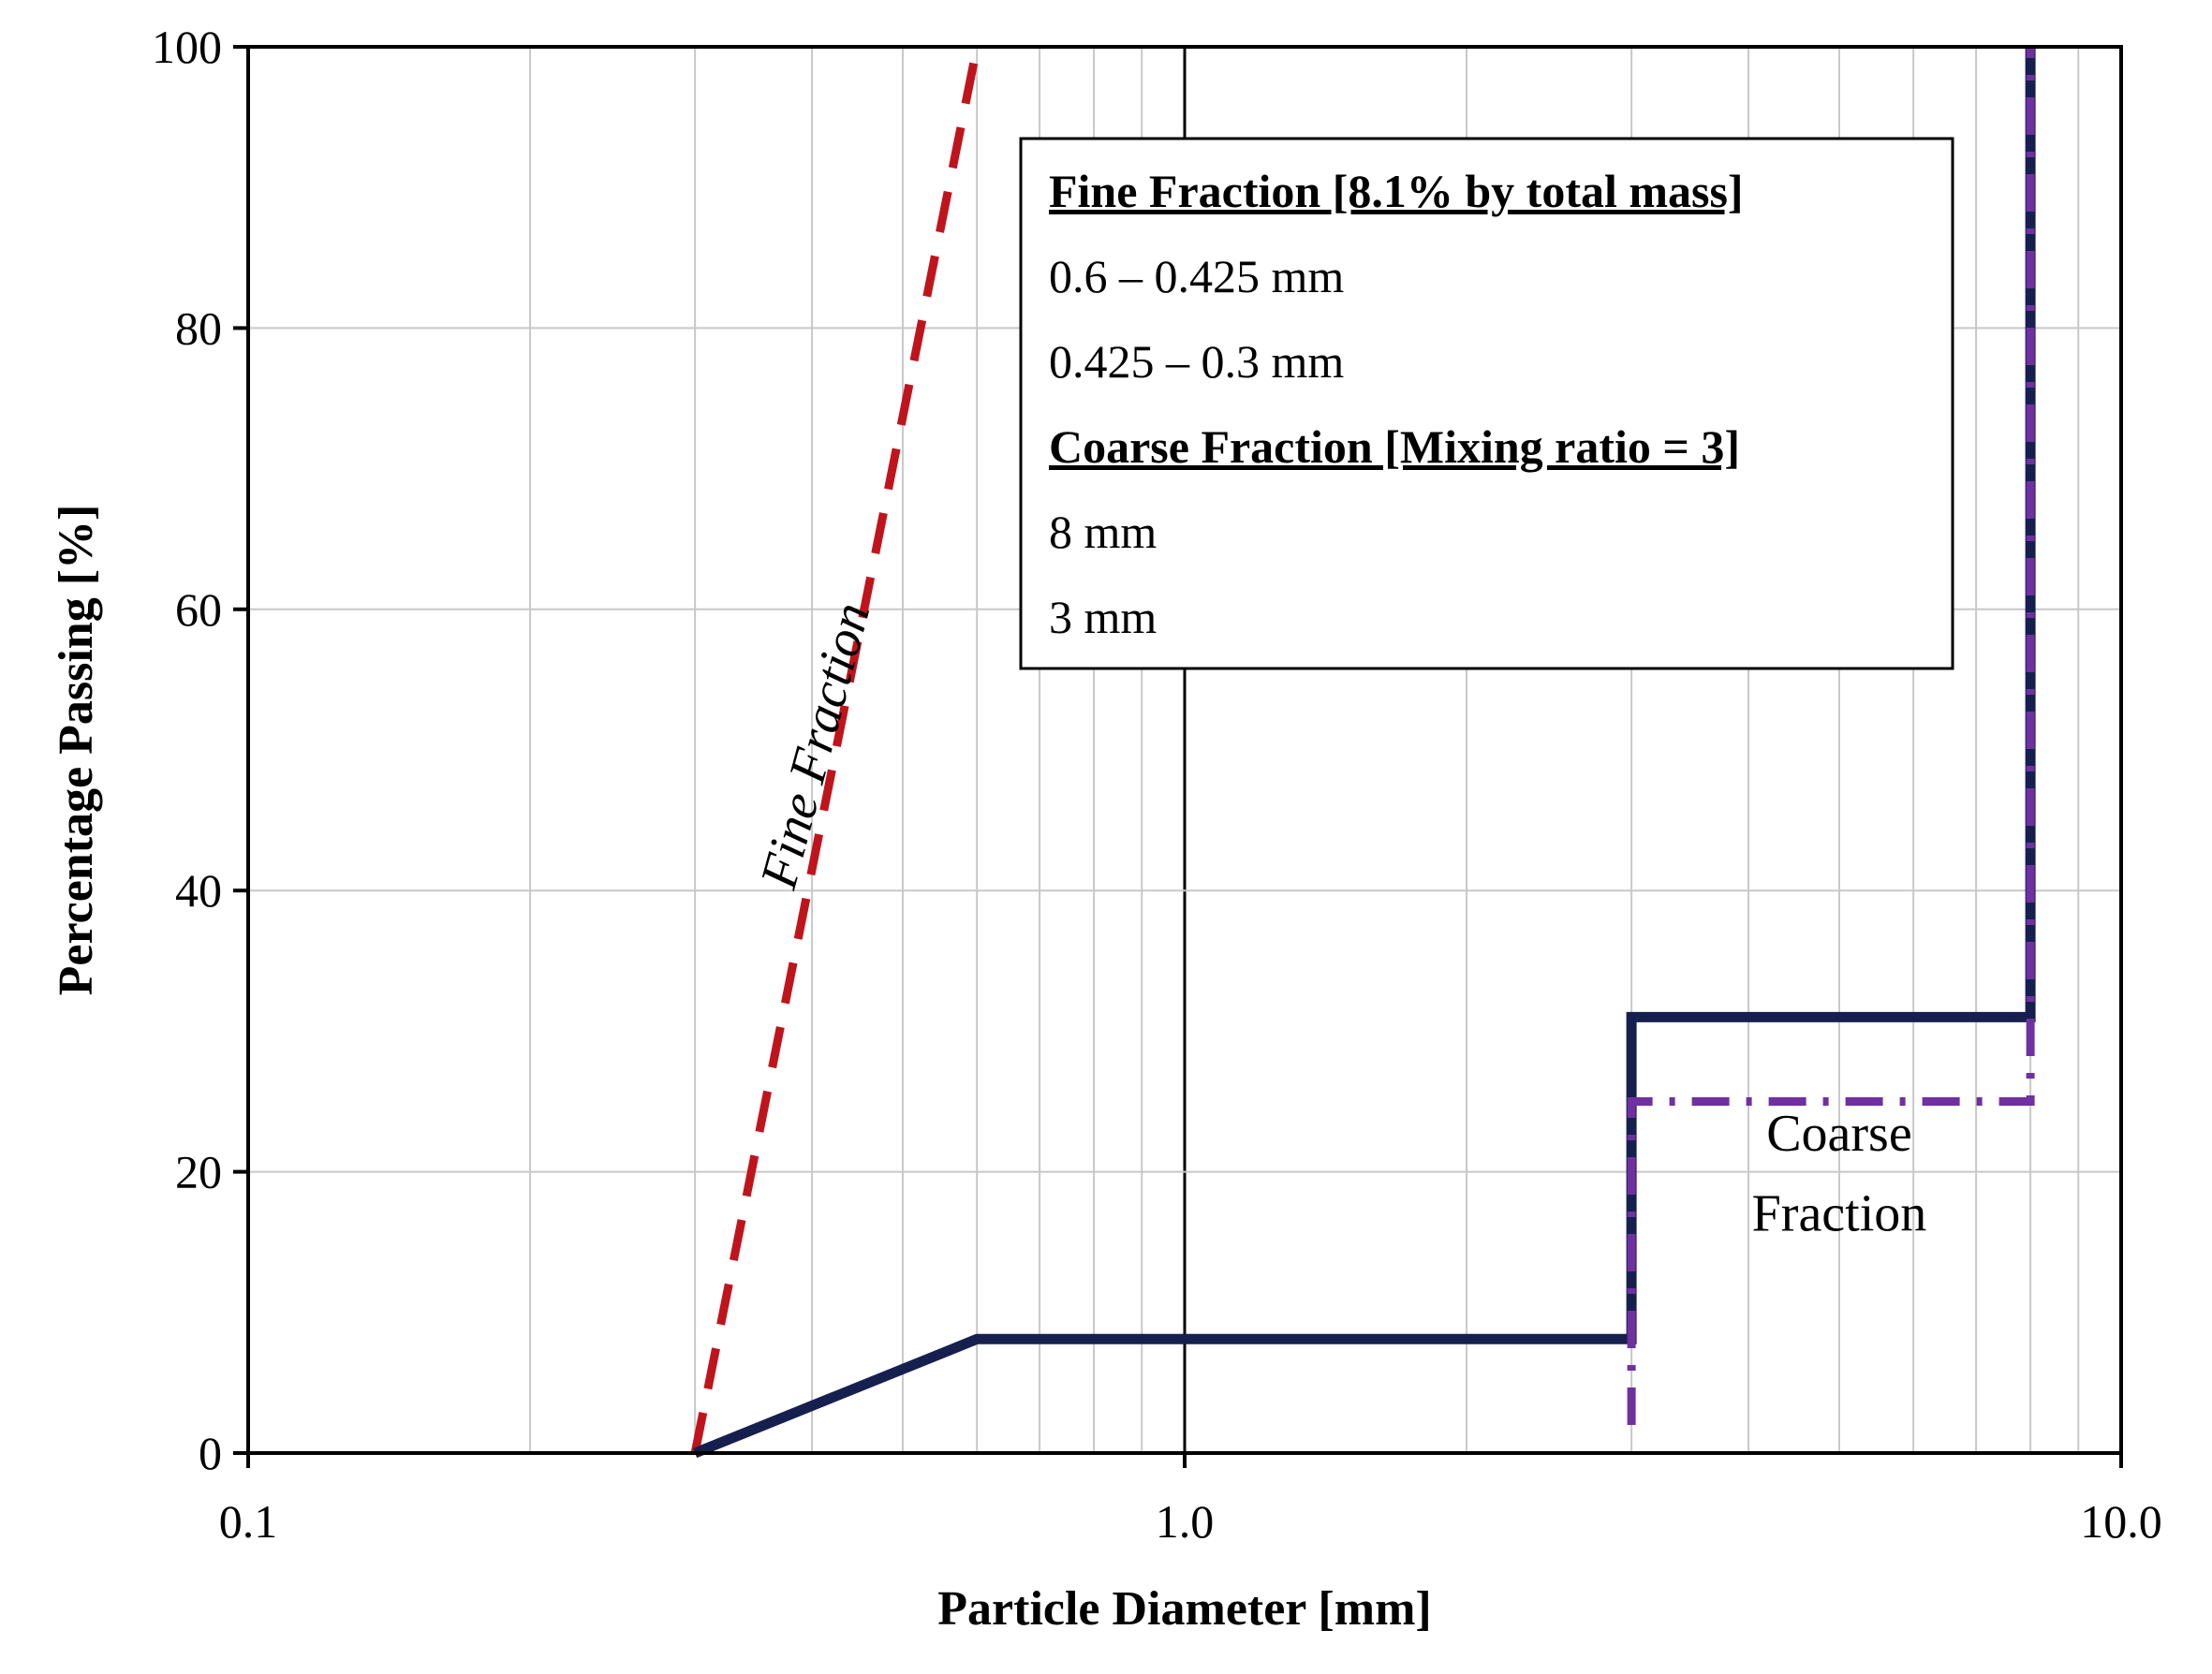  I want to click on y-tick-label: 100, so click(187, 47).